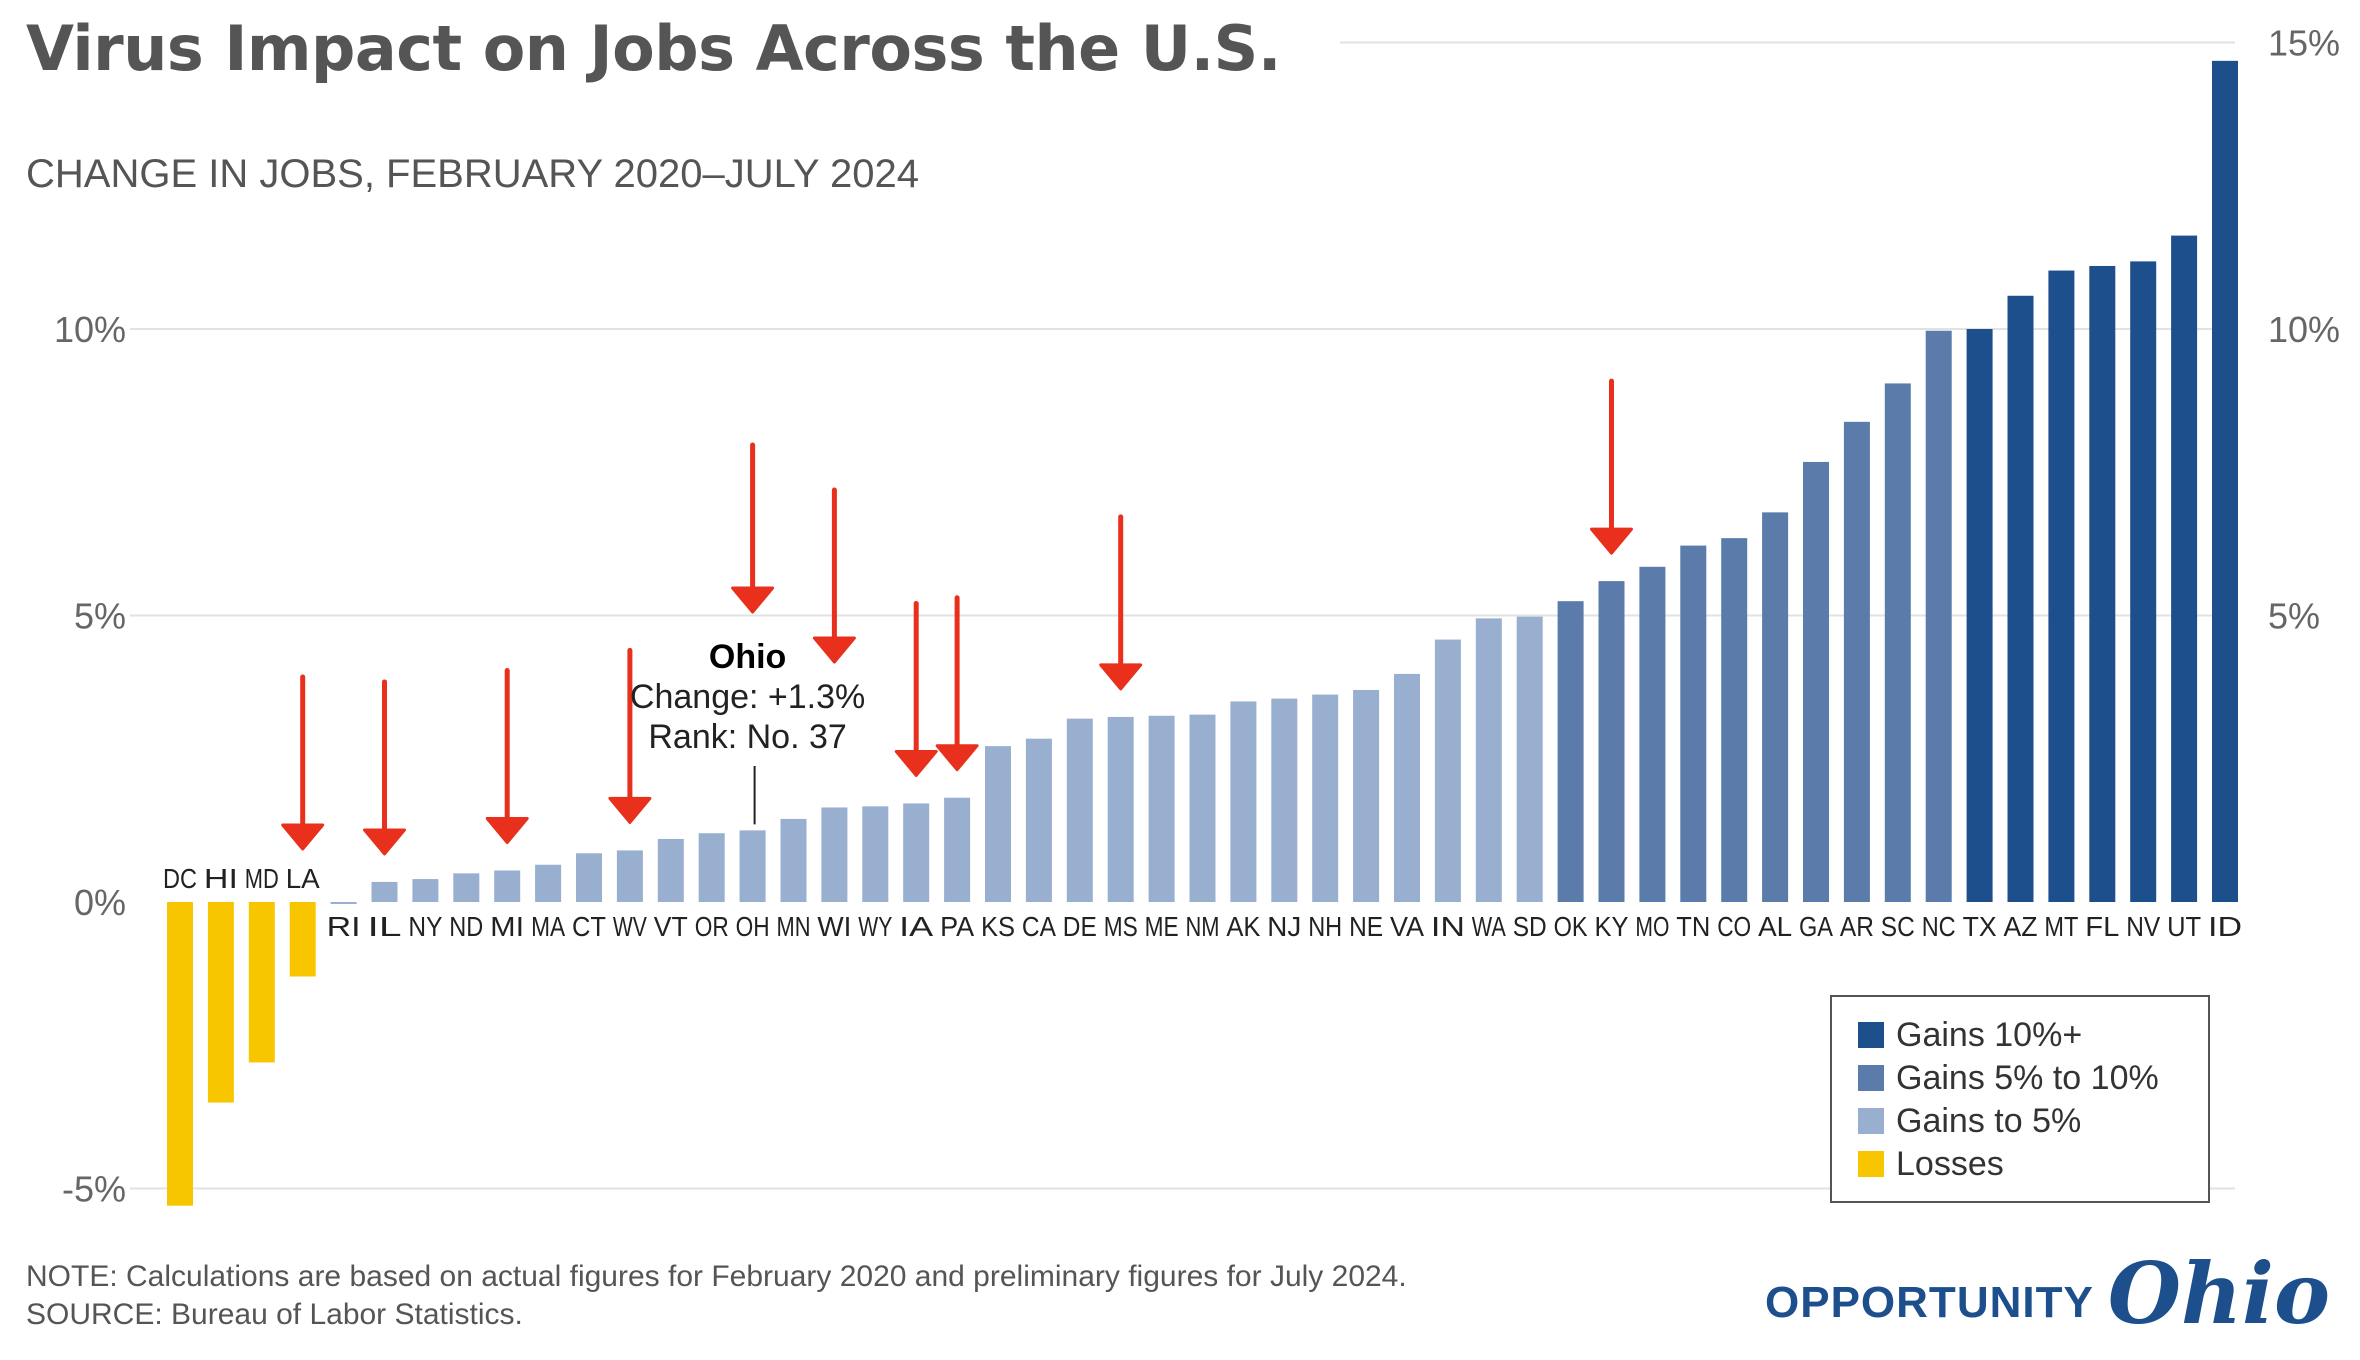 Image resolution: width=2360 pixels, height=1360 pixels. Describe the element at coordinates (1734, 720) in the screenshot. I see `bar-co` at that location.